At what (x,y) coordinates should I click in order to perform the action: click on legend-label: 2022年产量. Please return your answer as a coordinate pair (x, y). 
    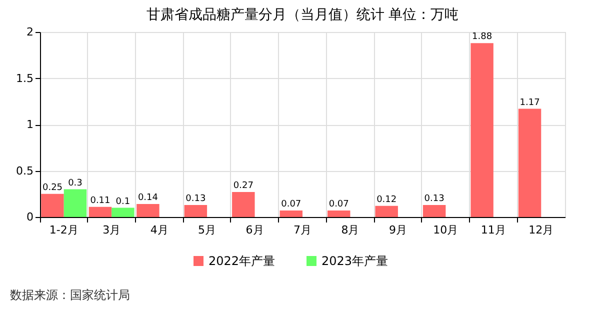
    Looking at the image, I should click on (242, 261).